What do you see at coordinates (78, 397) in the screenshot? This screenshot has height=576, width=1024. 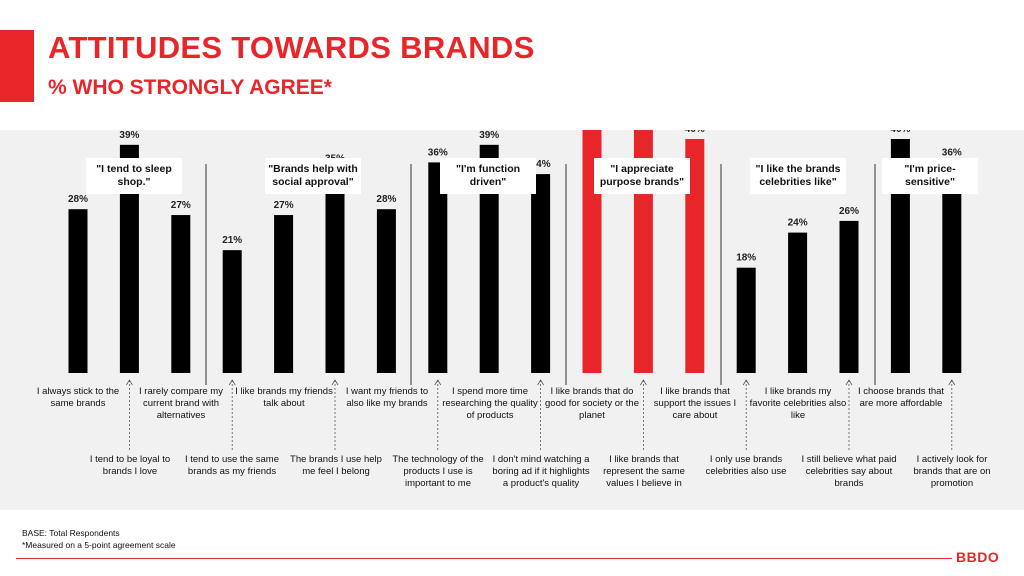 I see `statement-label: I always stick to the same brands` at bounding box center [78, 397].